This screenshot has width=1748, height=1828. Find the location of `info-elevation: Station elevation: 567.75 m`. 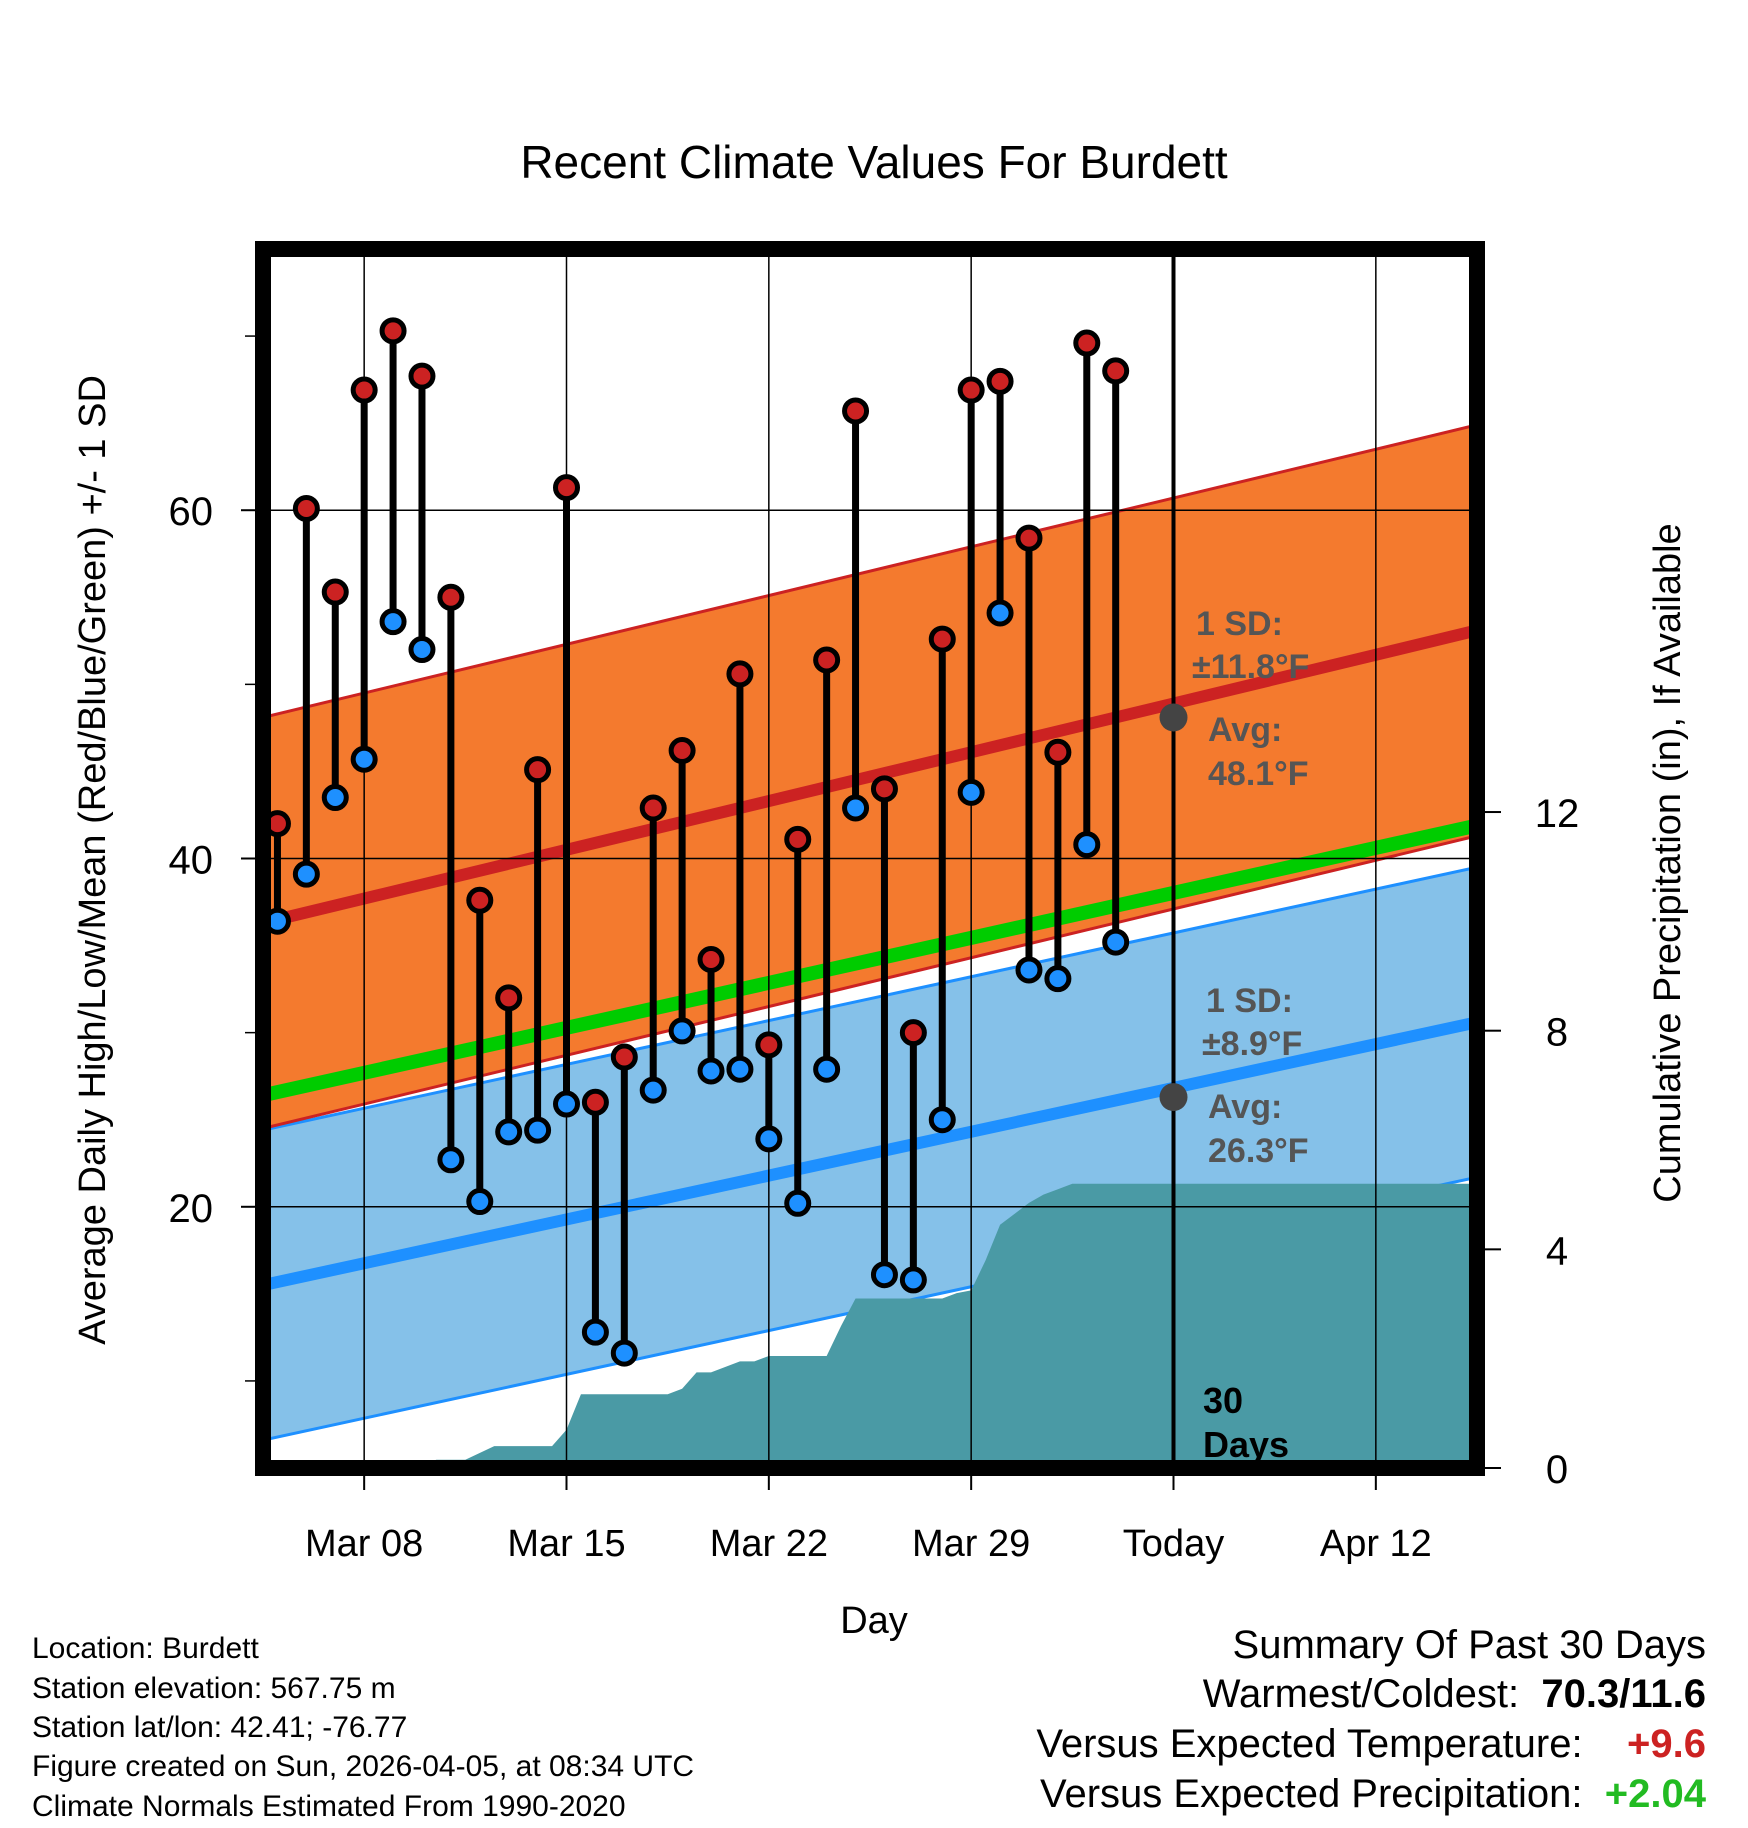

info-elevation: Station elevation: 567.75 m is located at coordinates (214, 1688).